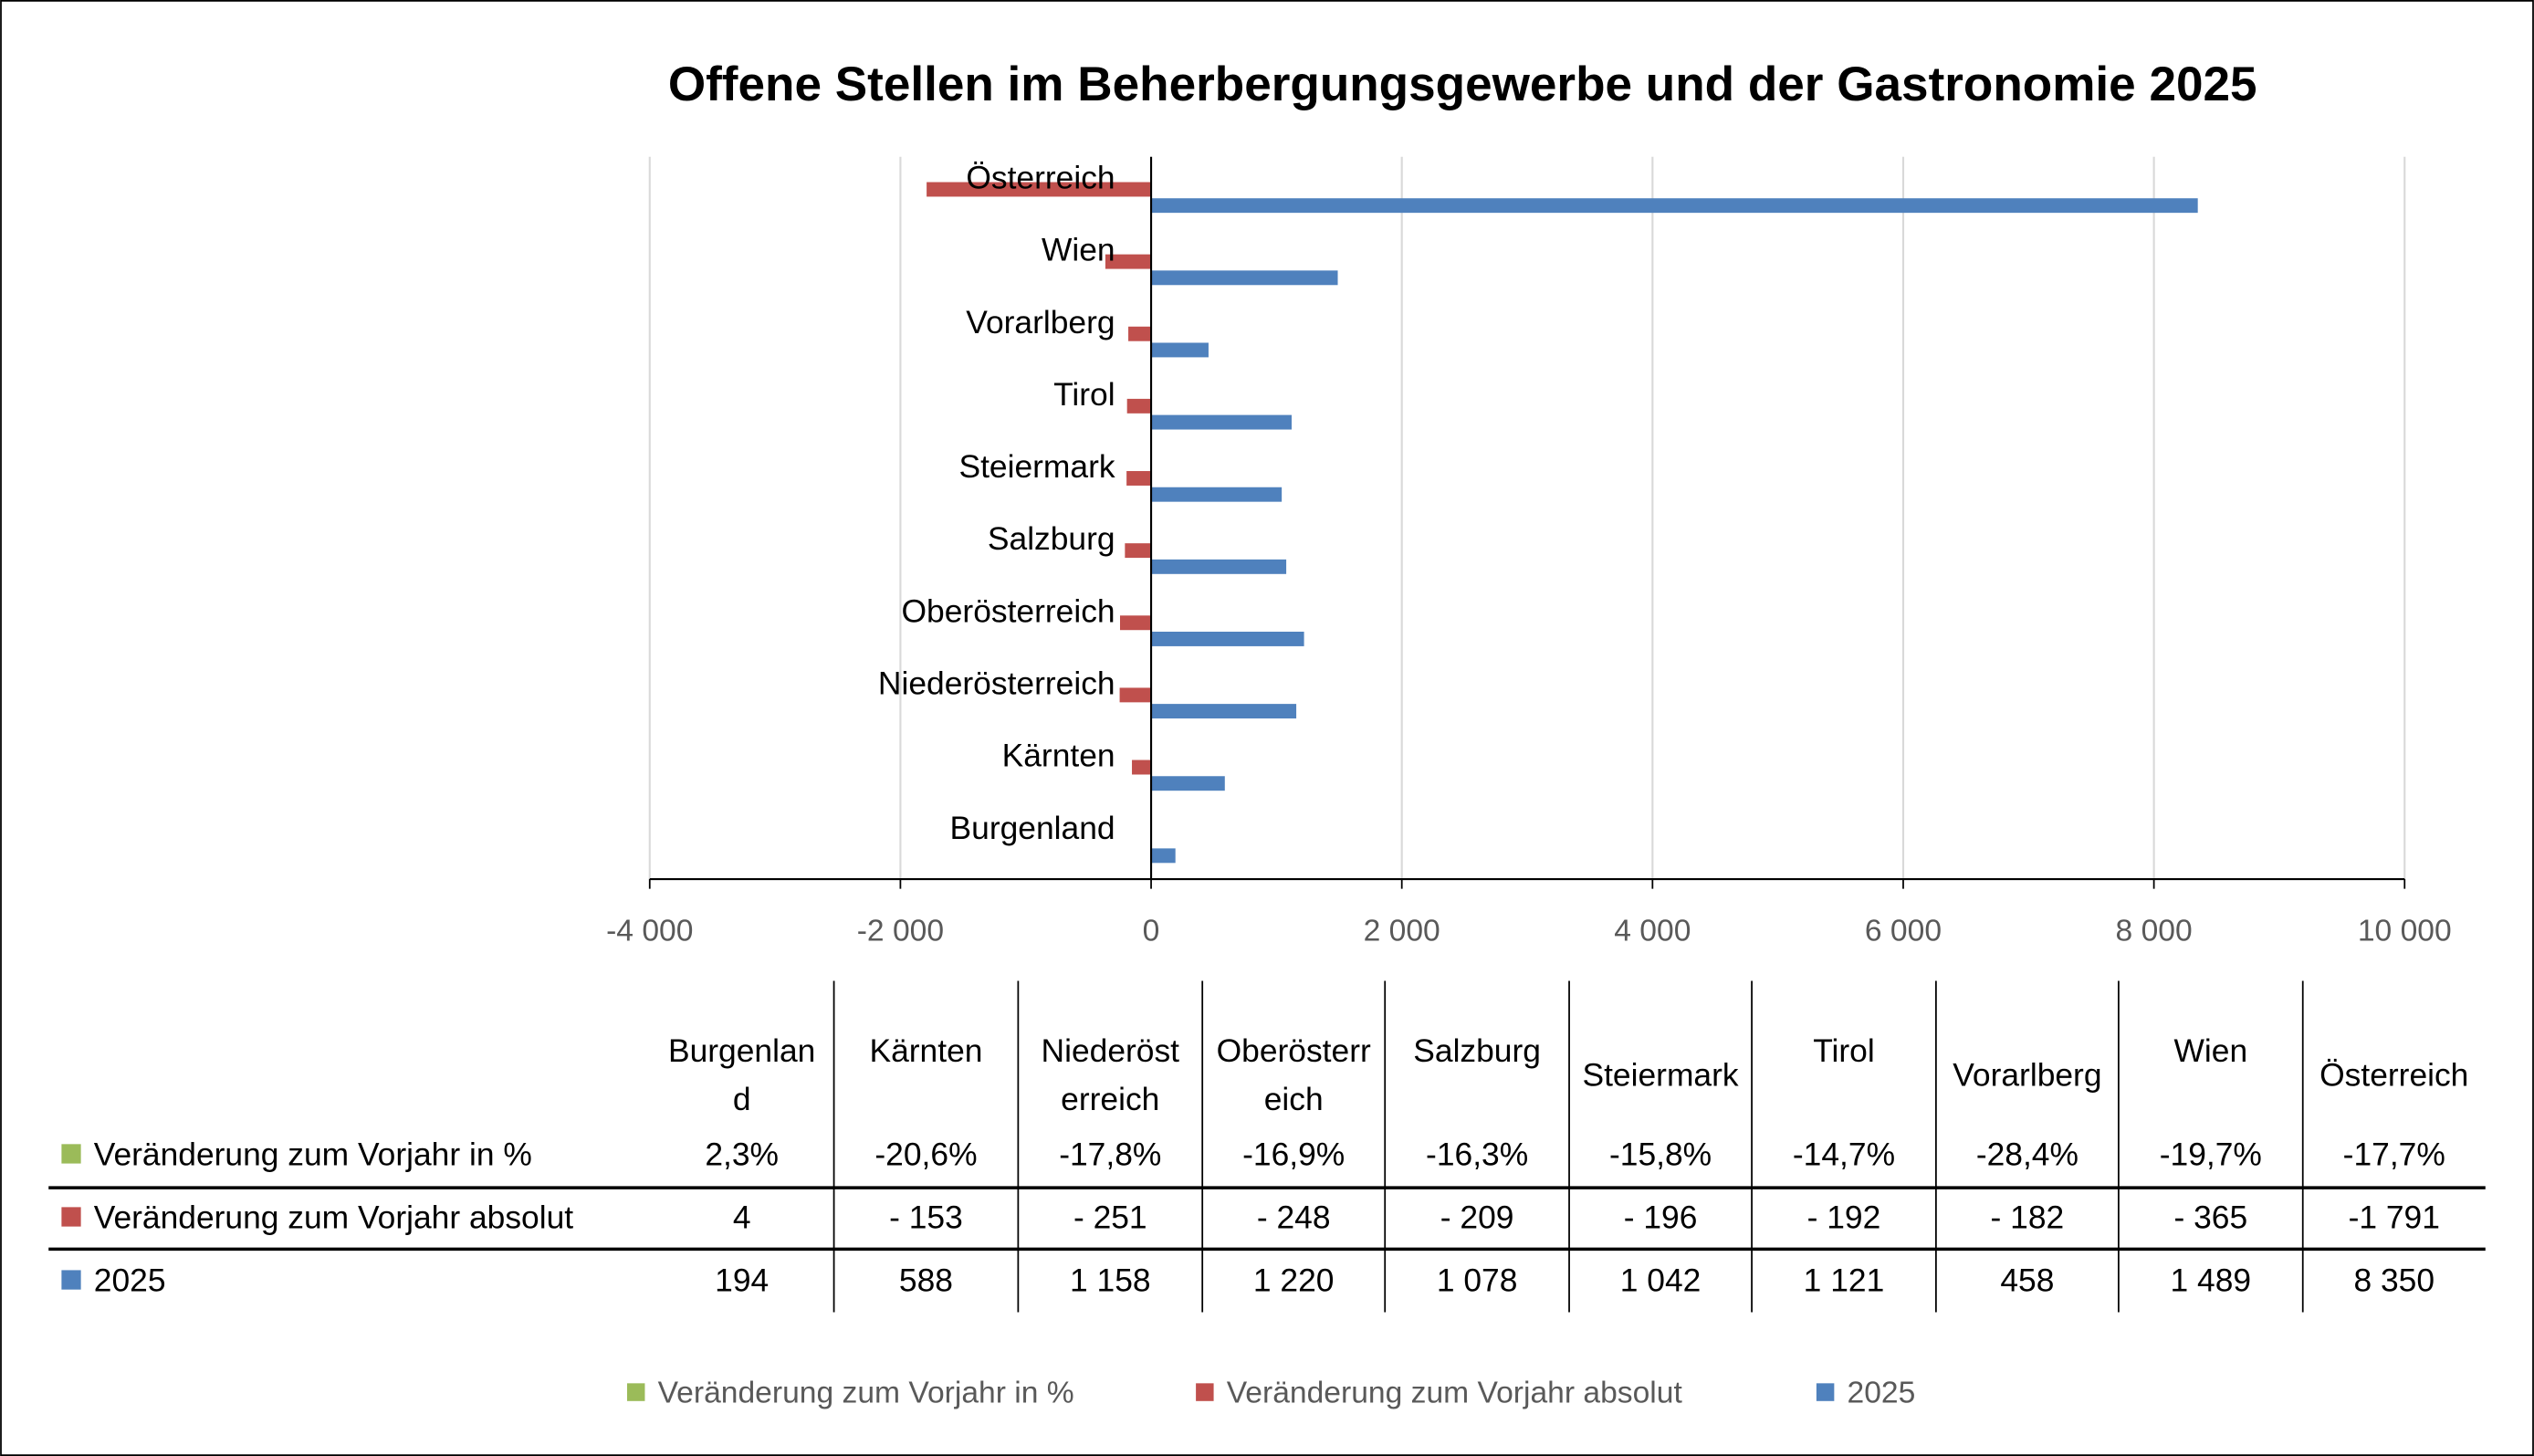 The height and width of the screenshot is (1456, 2534). I want to click on category-label: Niederösterreich, so click(996, 683).